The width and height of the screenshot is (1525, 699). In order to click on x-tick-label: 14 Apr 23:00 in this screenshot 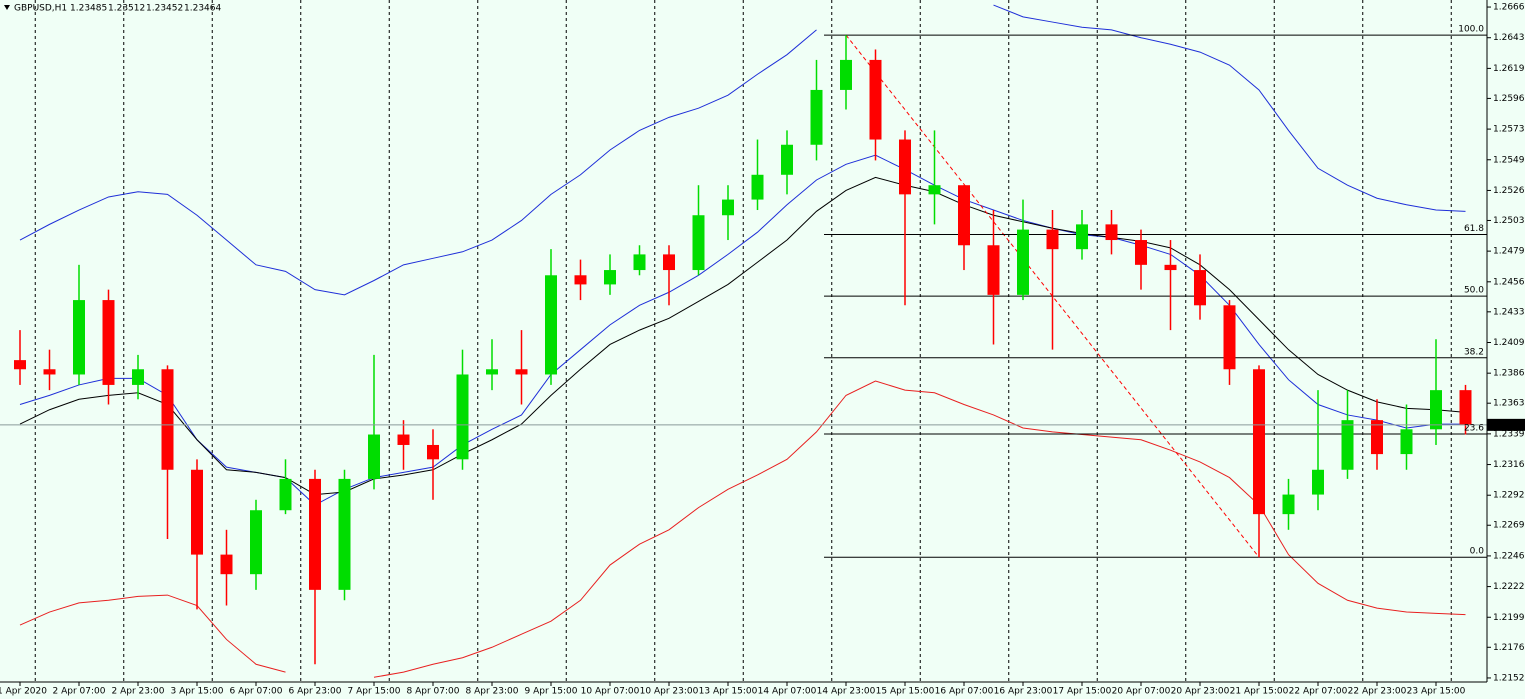, I will do `click(846, 692)`.